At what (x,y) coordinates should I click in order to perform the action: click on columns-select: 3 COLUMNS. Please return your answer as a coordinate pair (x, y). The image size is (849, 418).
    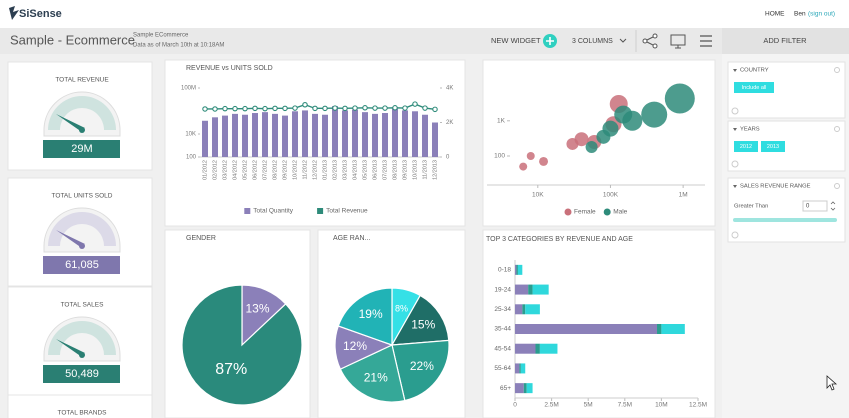
    Looking at the image, I should click on (592, 41).